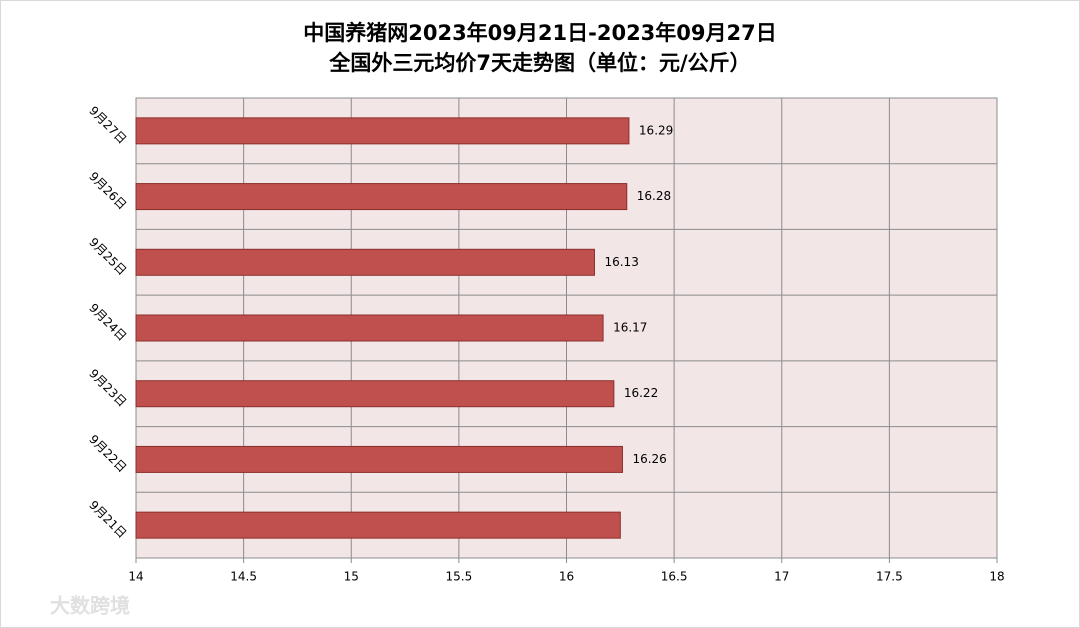 The height and width of the screenshot is (628, 1080). Describe the element at coordinates (621, 262) in the screenshot. I see `data-label: 16.13` at that location.